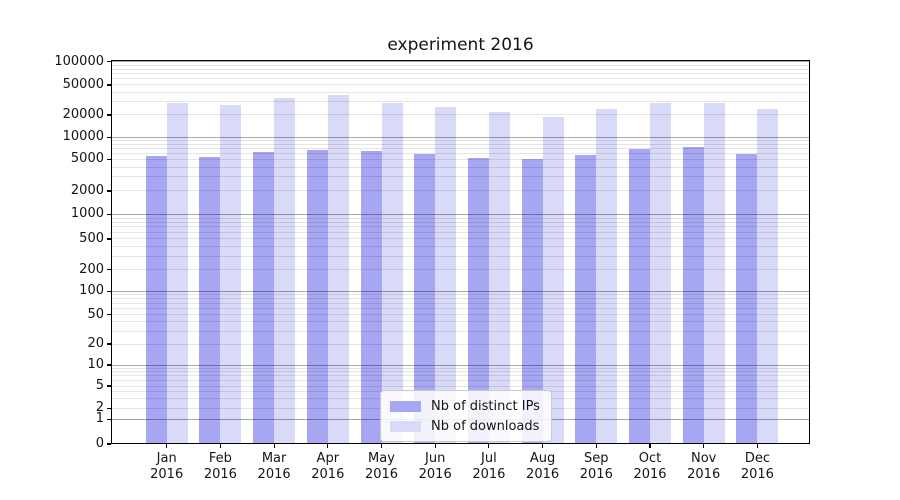 This screenshot has height=500, width=900. What do you see at coordinates (95, 343) in the screenshot?
I see `y-tick-label: 20` at bounding box center [95, 343].